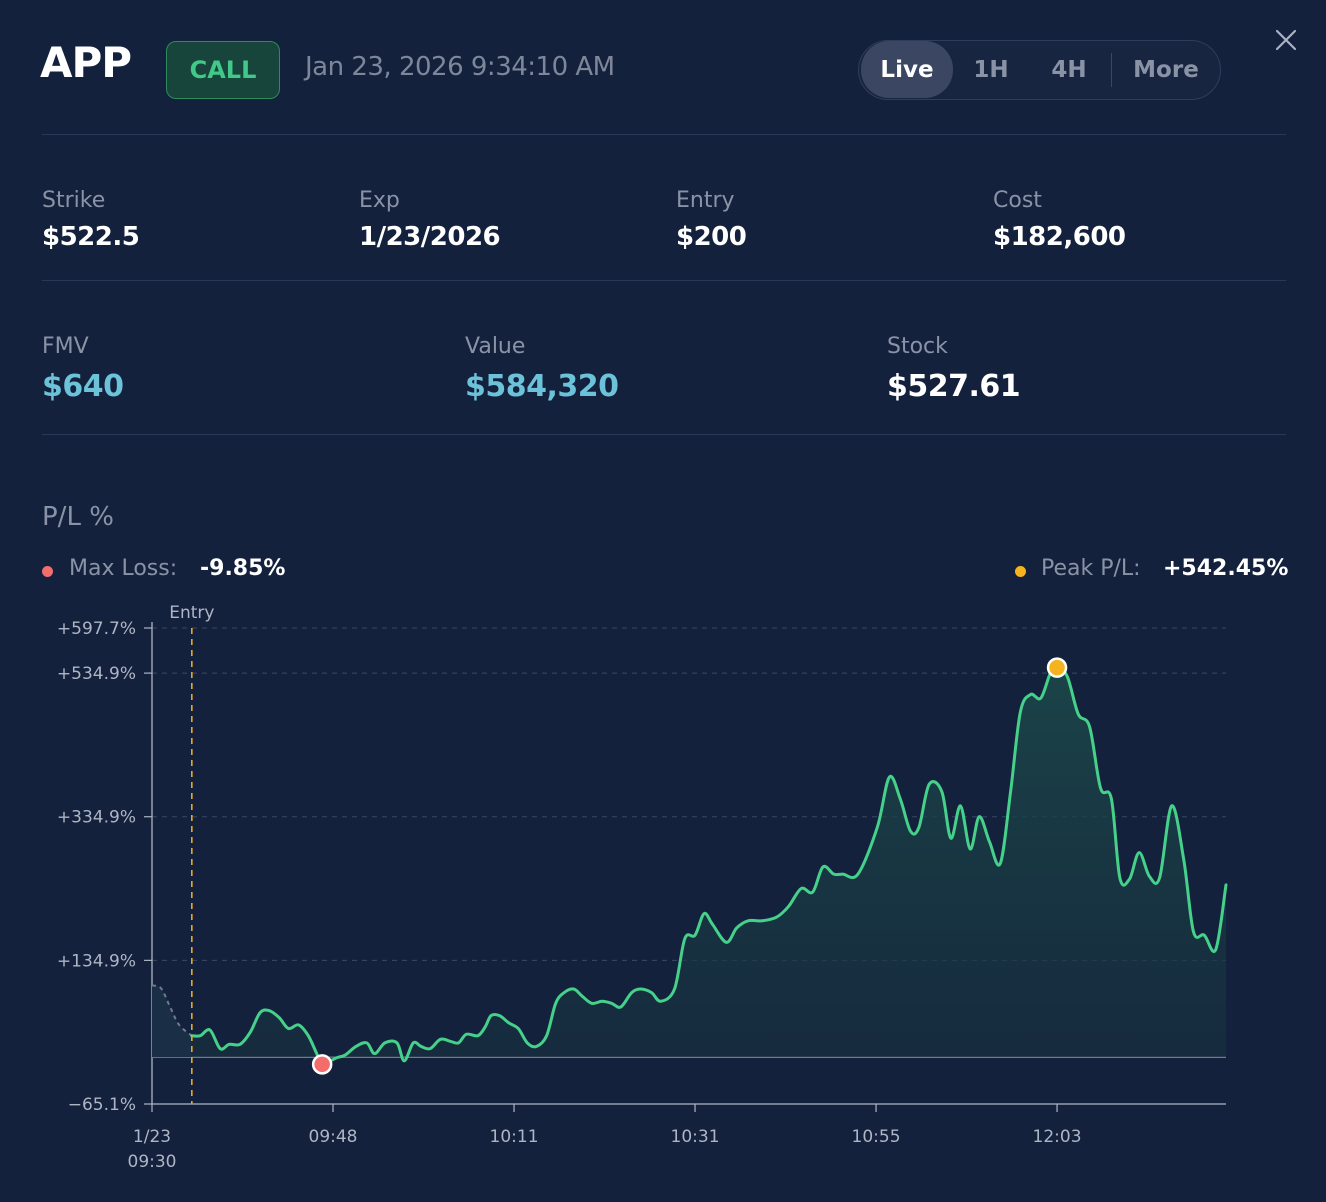 The width and height of the screenshot is (1326, 1202). What do you see at coordinates (954, 386) in the screenshot?
I see `stock-value: $527.61` at bounding box center [954, 386].